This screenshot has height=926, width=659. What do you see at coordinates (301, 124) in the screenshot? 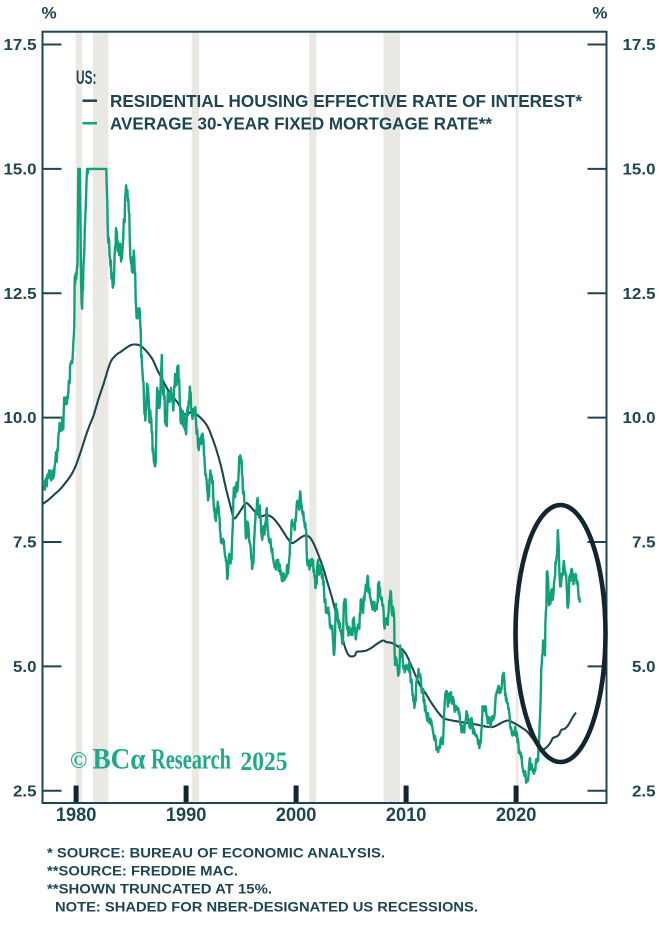
I see `svg-text:AVERAGE 30-YEAR FIXED MORTGAGE: AVERAGE 30-YEAR FIXED MORTGAGE RATE**` at bounding box center [301, 124].